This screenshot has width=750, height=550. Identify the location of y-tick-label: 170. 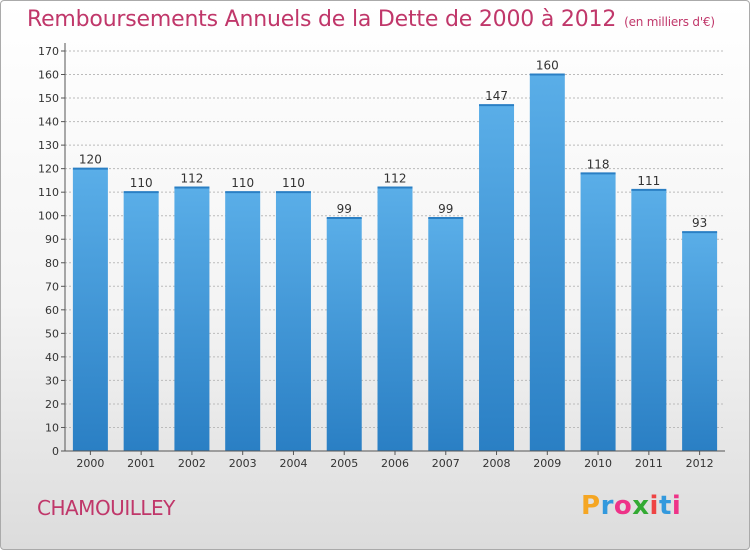
(48, 51).